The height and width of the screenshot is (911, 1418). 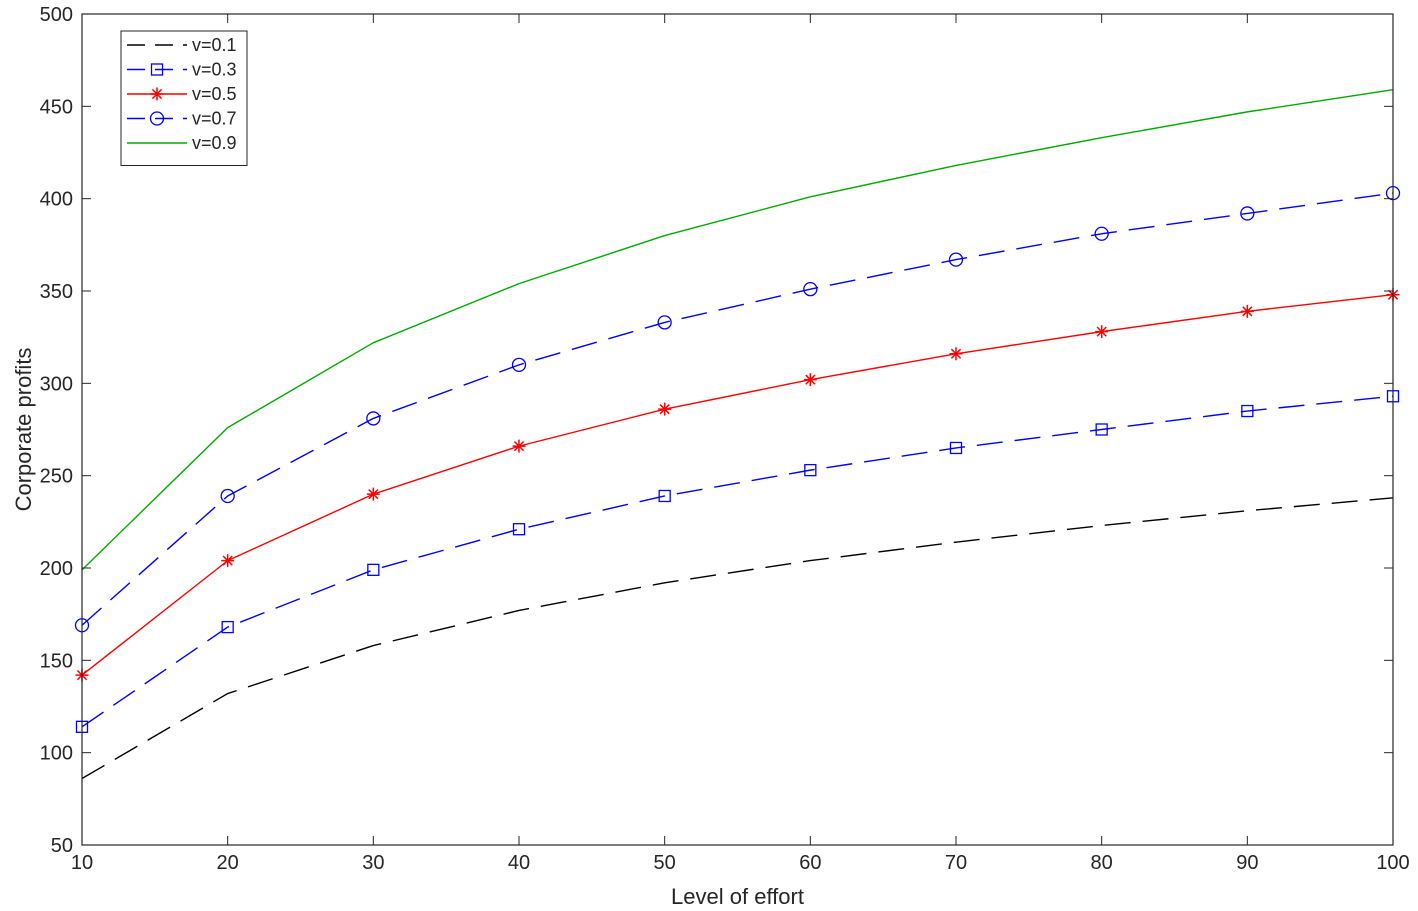 I want to click on y-tick-label: 250, so click(x=56, y=477).